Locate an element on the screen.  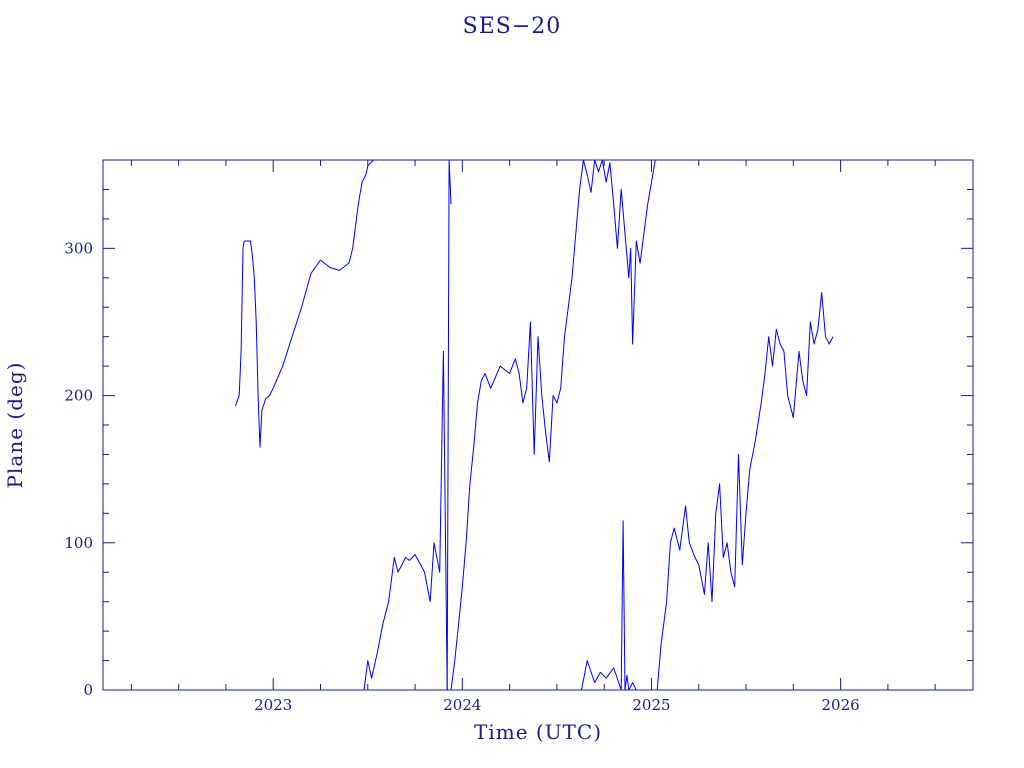
x-tick-label: 2024 is located at coordinates (462, 705).